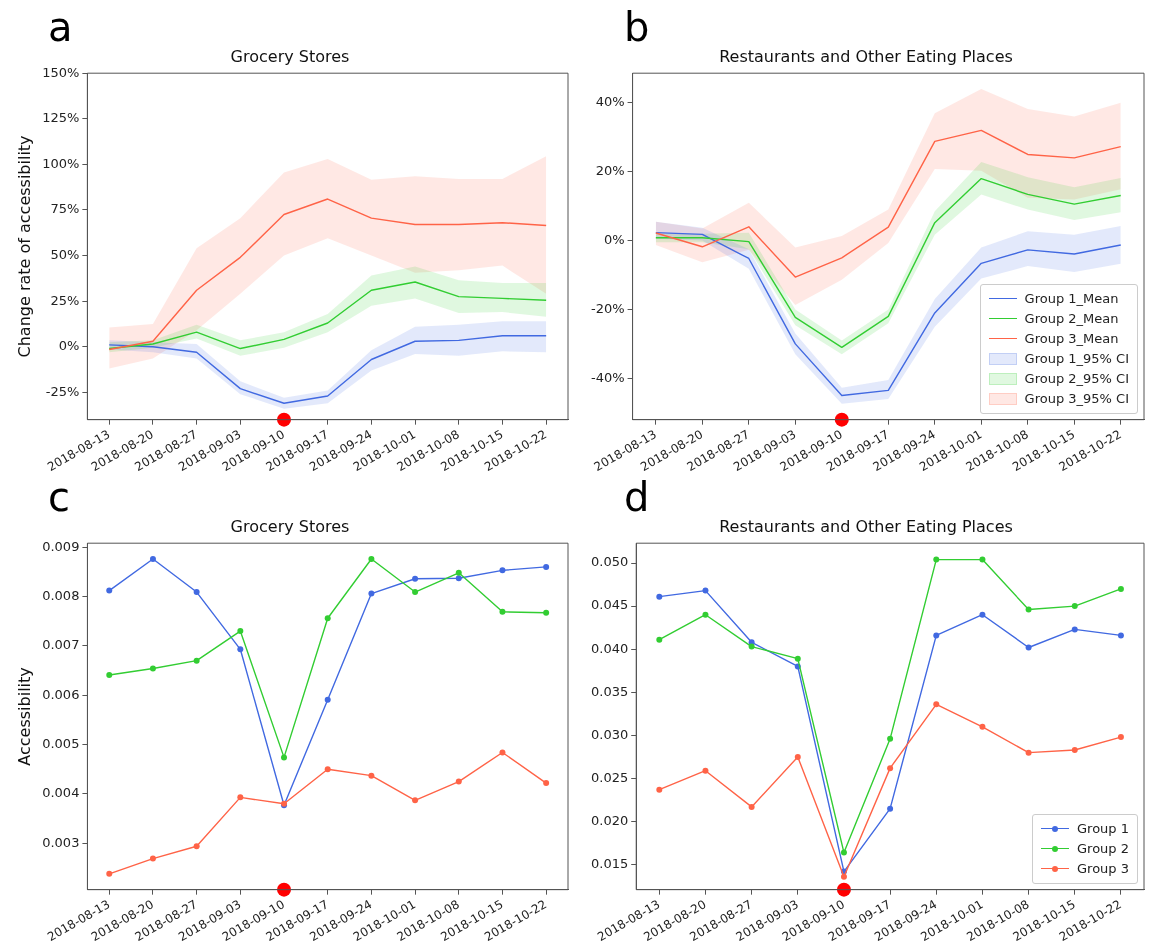 The height and width of the screenshot is (946, 1155). What do you see at coordinates (610, 691) in the screenshot?
I see `y-tick-label: 0.035` at bounding box center [610, 691].